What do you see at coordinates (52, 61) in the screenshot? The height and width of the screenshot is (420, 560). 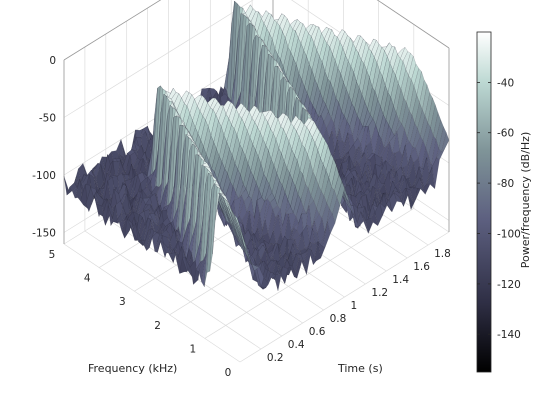 I see `z-tick-label: 0` at bounding box center [52, 61].